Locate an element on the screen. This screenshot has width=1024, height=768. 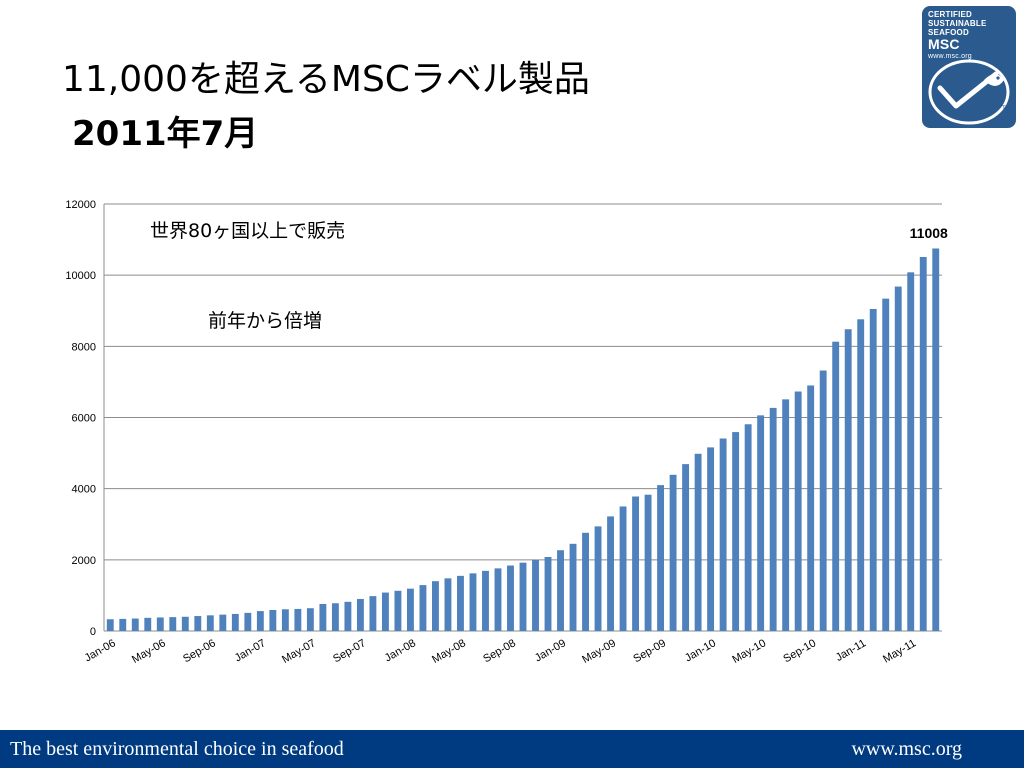
slide-title: 11,000を超えるMSCラベル製品 is located at coordinates (326, 79).